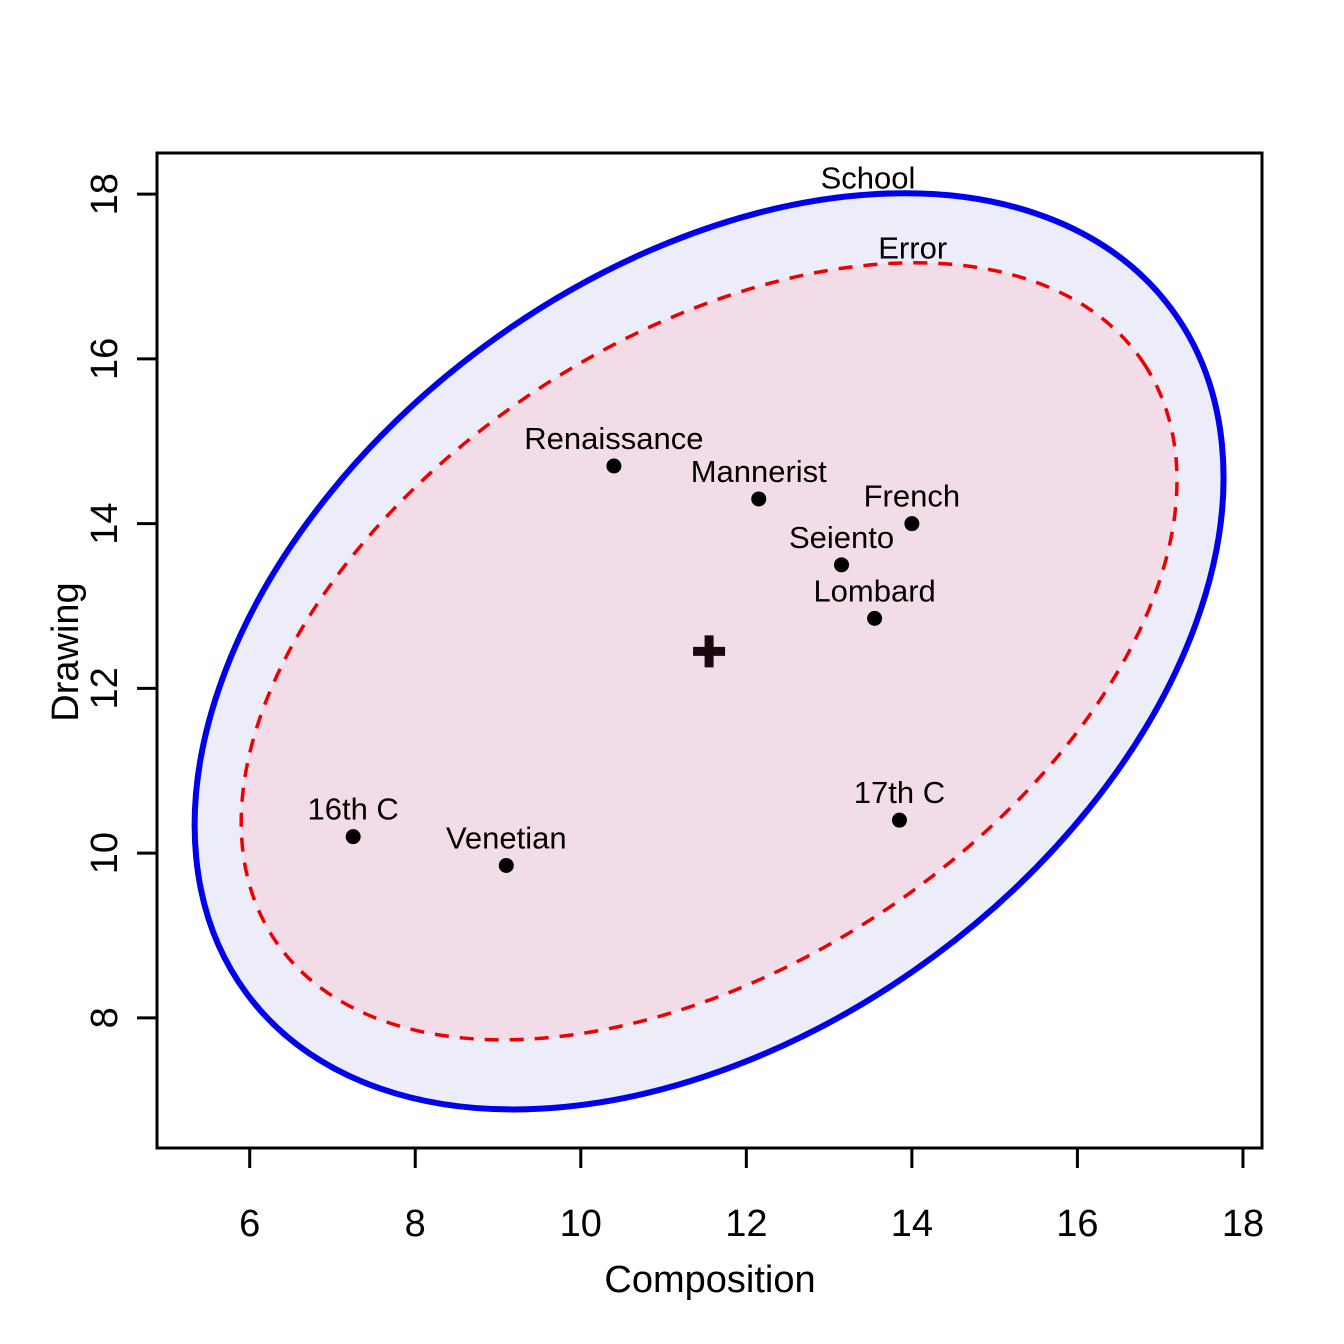  Describe the element at coordinates (249, 1224) in the screenshot. I see `x-tick-label: 6` at that location.